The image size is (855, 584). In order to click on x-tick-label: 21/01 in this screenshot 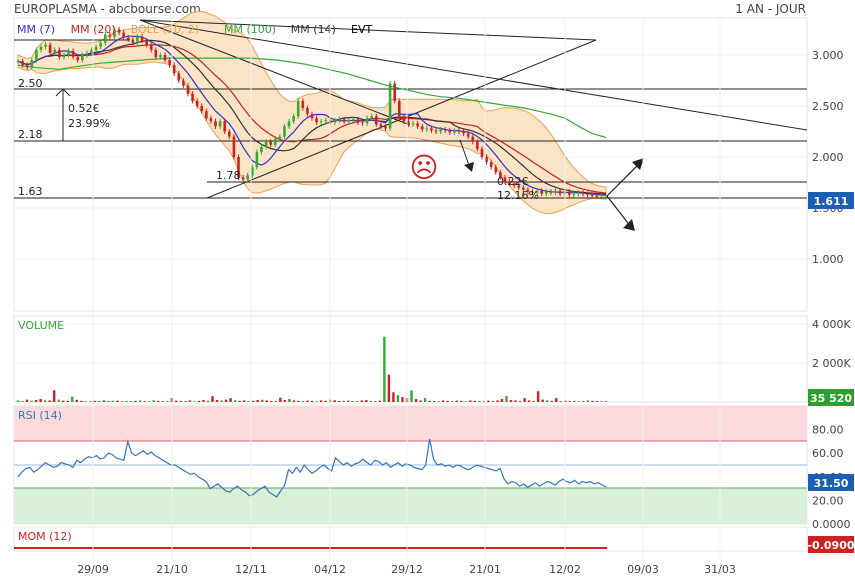, I will do `click(485, 569)`.